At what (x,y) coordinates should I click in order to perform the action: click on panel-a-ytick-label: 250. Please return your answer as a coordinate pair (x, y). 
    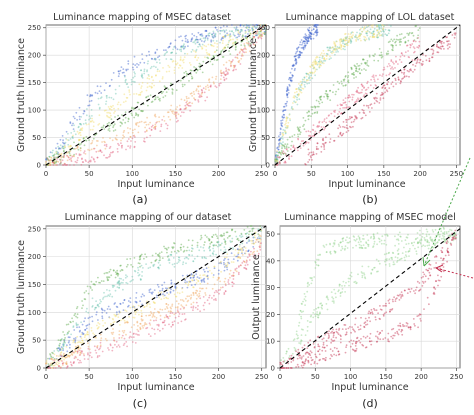
    Looking at the image, I should click on (34, 28).